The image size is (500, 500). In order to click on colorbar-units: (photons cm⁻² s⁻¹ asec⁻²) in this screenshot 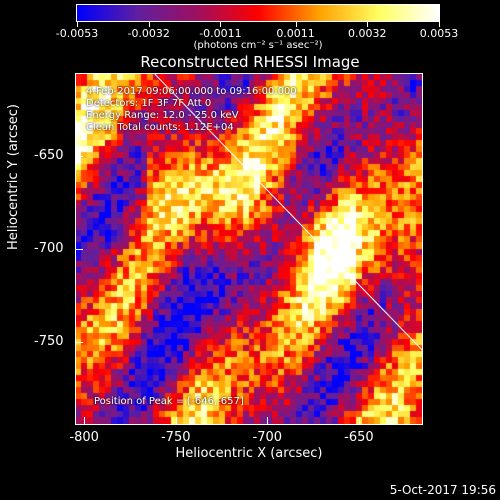, I will do `click(258, 45)`.